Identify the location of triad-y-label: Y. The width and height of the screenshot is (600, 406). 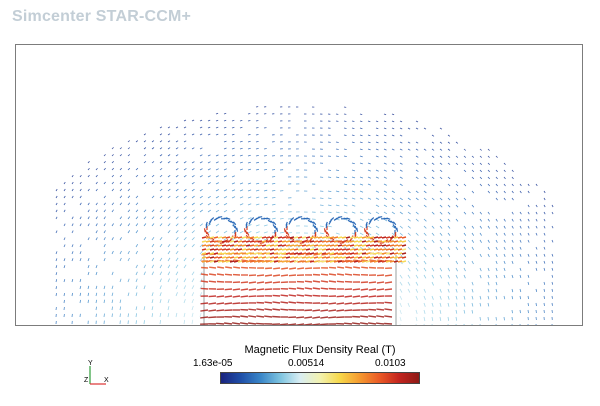
(90, 363).